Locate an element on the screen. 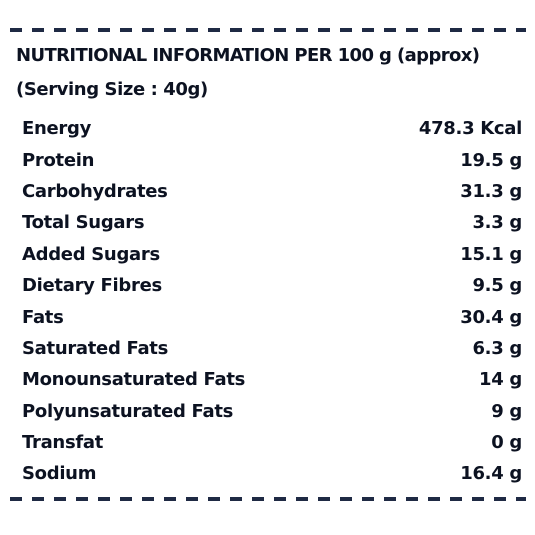 Image resolution: width=535 pixels, height=535 pixels. nutrient-label: Monounsaturated Fats is located at coordinates (134, 380).